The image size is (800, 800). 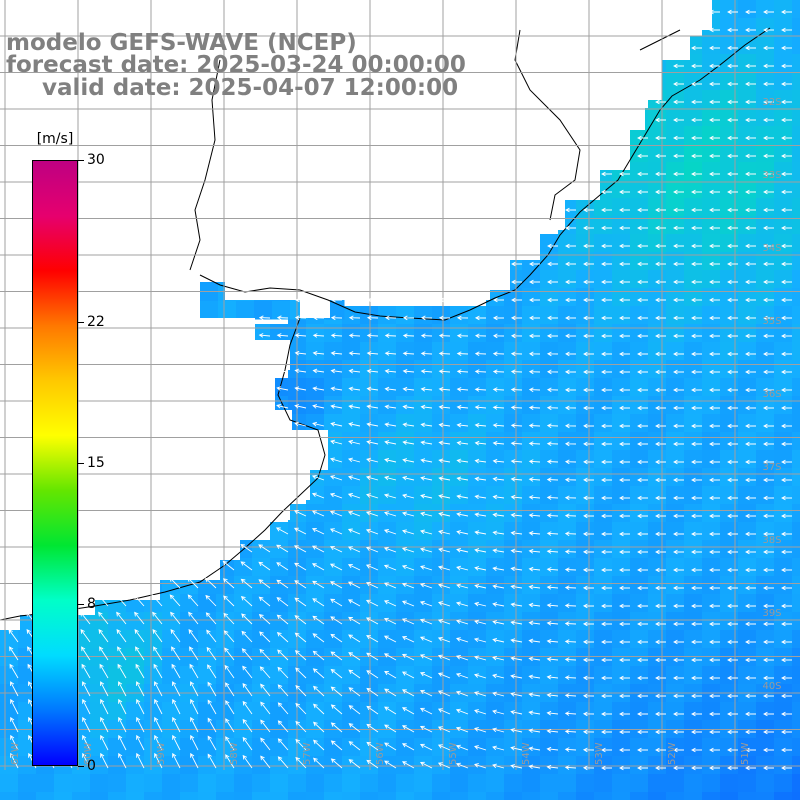 I want to click on longitude-label: 61W, so click(x=15, y=753).